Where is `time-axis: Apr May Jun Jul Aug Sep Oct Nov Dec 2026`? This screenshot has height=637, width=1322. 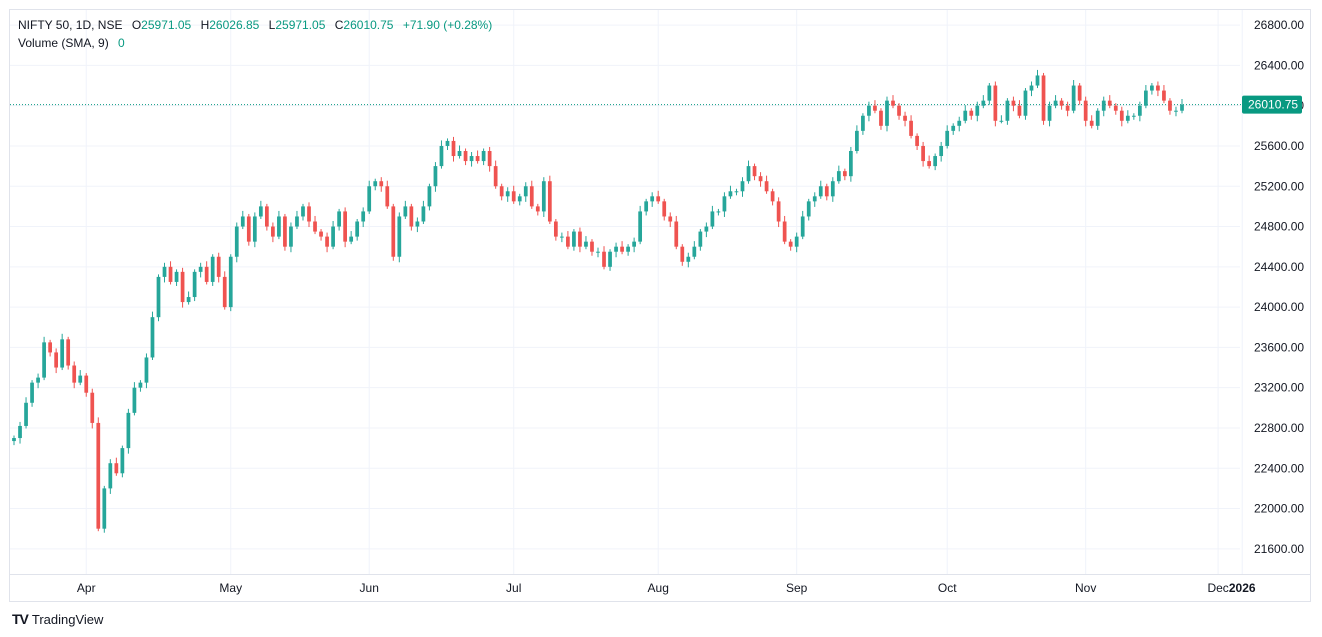 time-axis: Apr May Jun Jul Aug Sep Oct Nov Dec 2026 is located at coordinates (660, 585).